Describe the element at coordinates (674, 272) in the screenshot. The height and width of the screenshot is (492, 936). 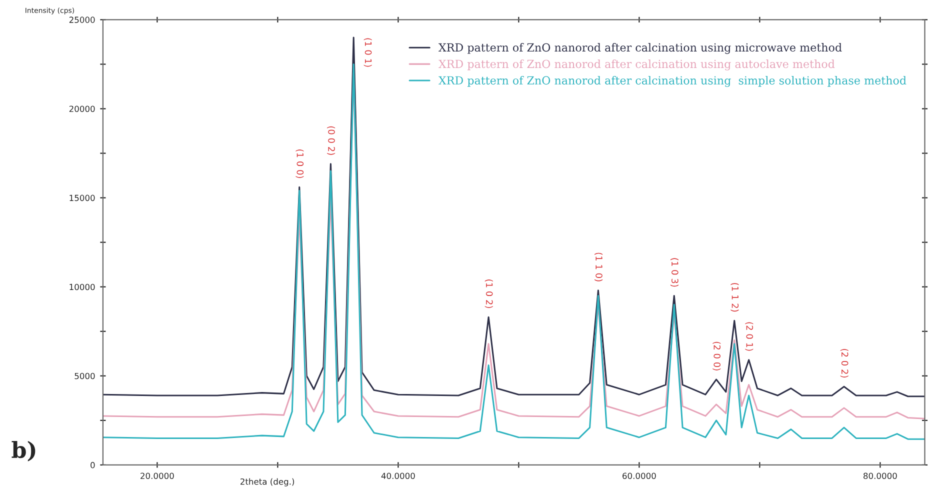
I see `annotation: (1 0 3)` at that location.